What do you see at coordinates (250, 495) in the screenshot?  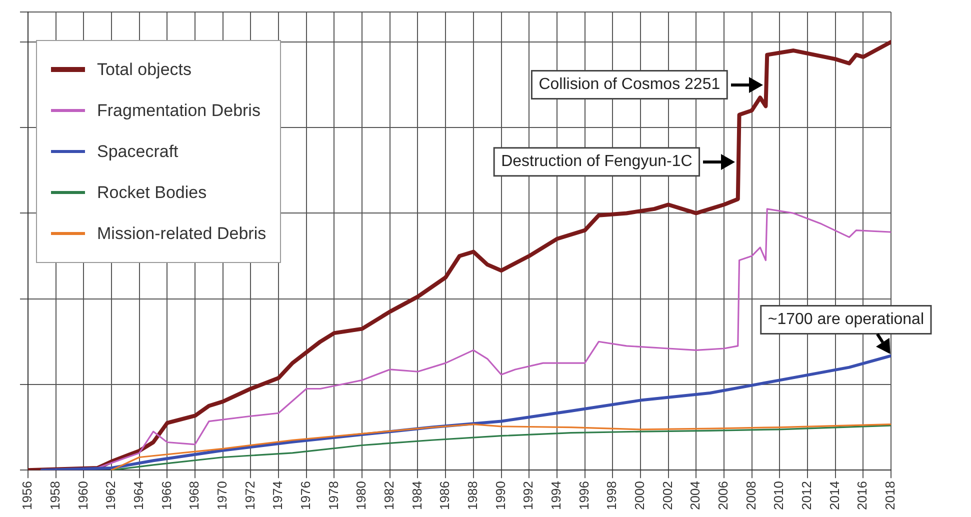 I see `x-tick-label: 1972` at bounding box center [250, 495].